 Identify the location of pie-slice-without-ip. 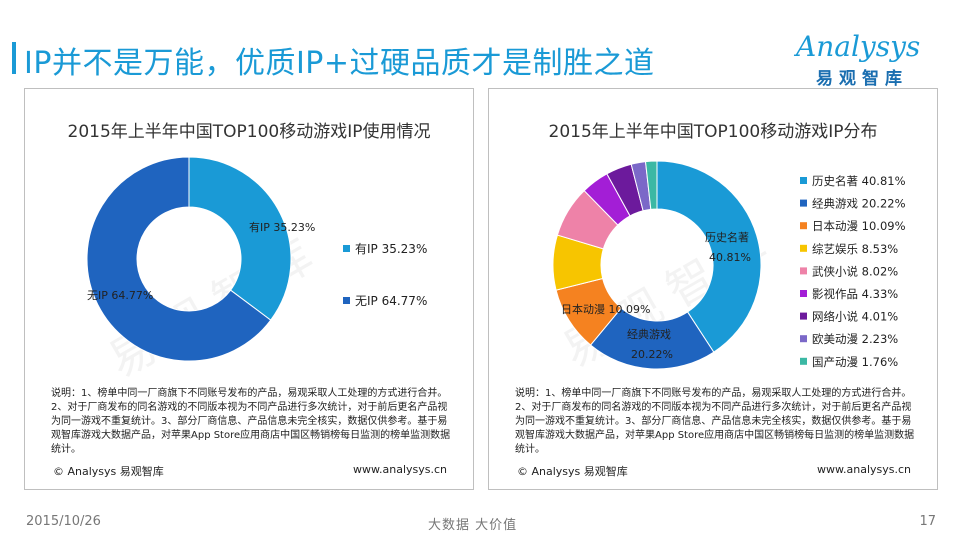
(179, 259).